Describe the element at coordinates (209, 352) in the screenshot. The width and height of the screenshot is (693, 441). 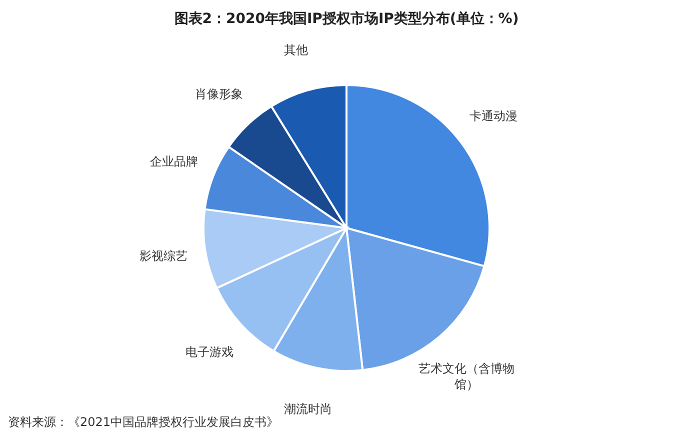
I see `slice-label: 电子游戏` at that location.